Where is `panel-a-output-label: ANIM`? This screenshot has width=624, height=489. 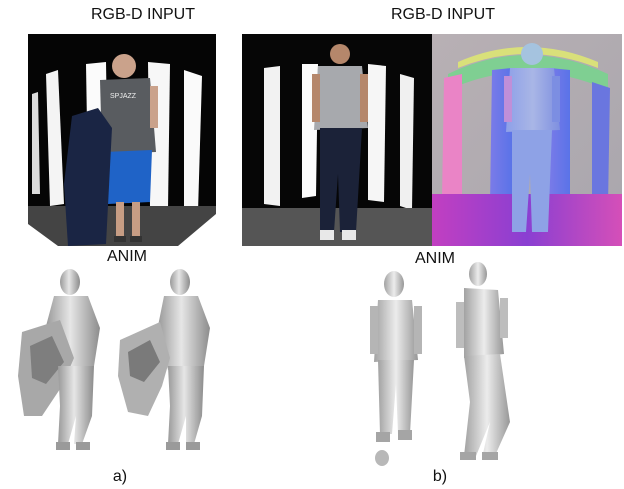 panel-a-output-label: ANIM is located at coordinates (127, 256).